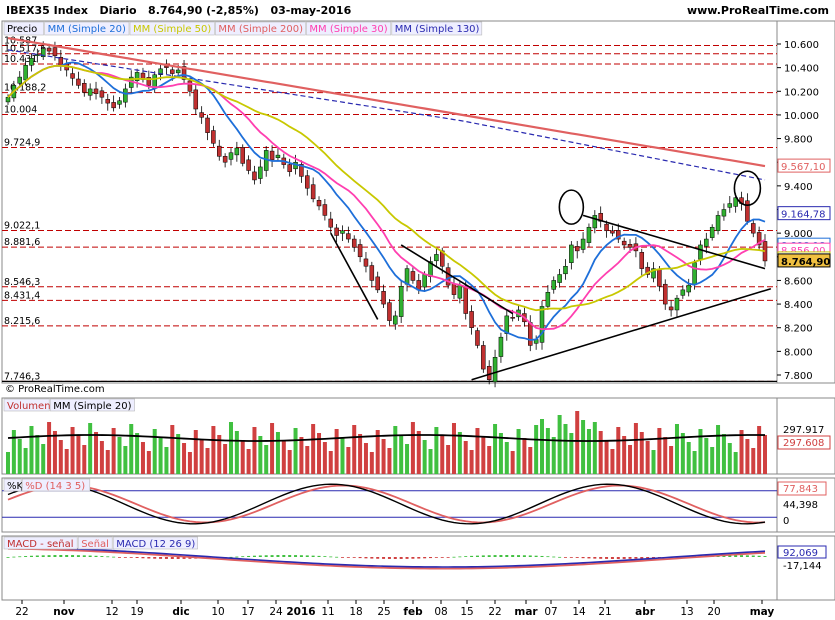 This screenshot has width=835, height=620. What do you see at coordinates (802, 488) in the screenshot?
I see `stoch-d-tag` at bounding box center [802, 488].